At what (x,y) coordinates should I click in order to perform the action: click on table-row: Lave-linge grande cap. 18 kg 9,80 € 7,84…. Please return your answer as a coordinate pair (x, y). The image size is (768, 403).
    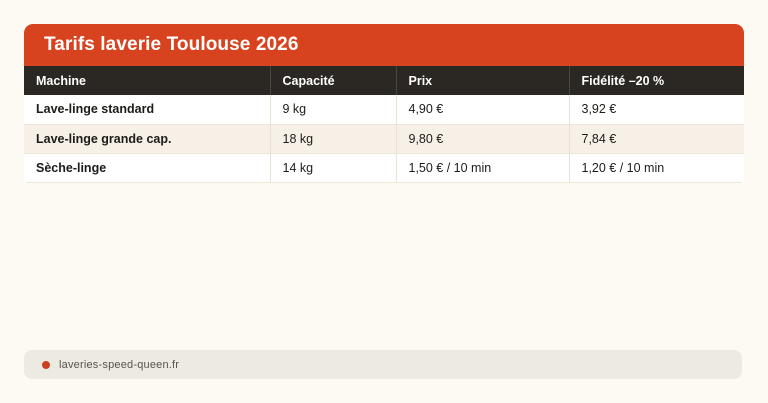
    Looking at the image, I should click on (384, 139).